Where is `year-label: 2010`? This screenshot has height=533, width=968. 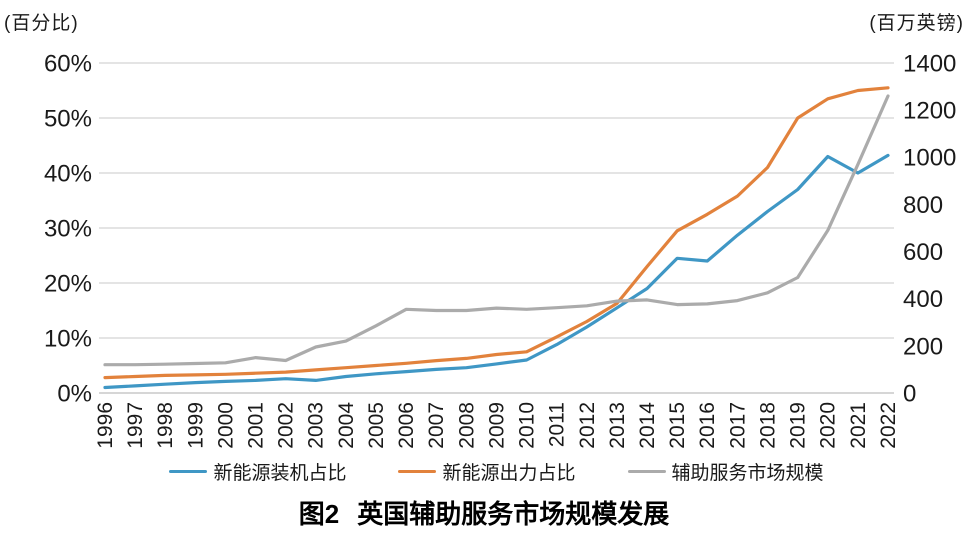 year-label: 2010 is located at coordinates (527, 425).